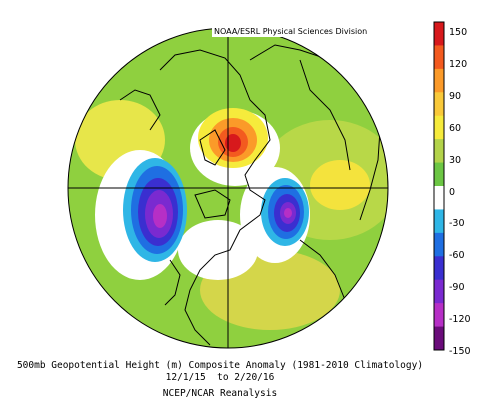 Image resolution: width=491 pixels, height=403 pixels. Describe the element at coordinates (455, 96) in the screenshot. I see `colorbar-tick-label: 90` at that location.